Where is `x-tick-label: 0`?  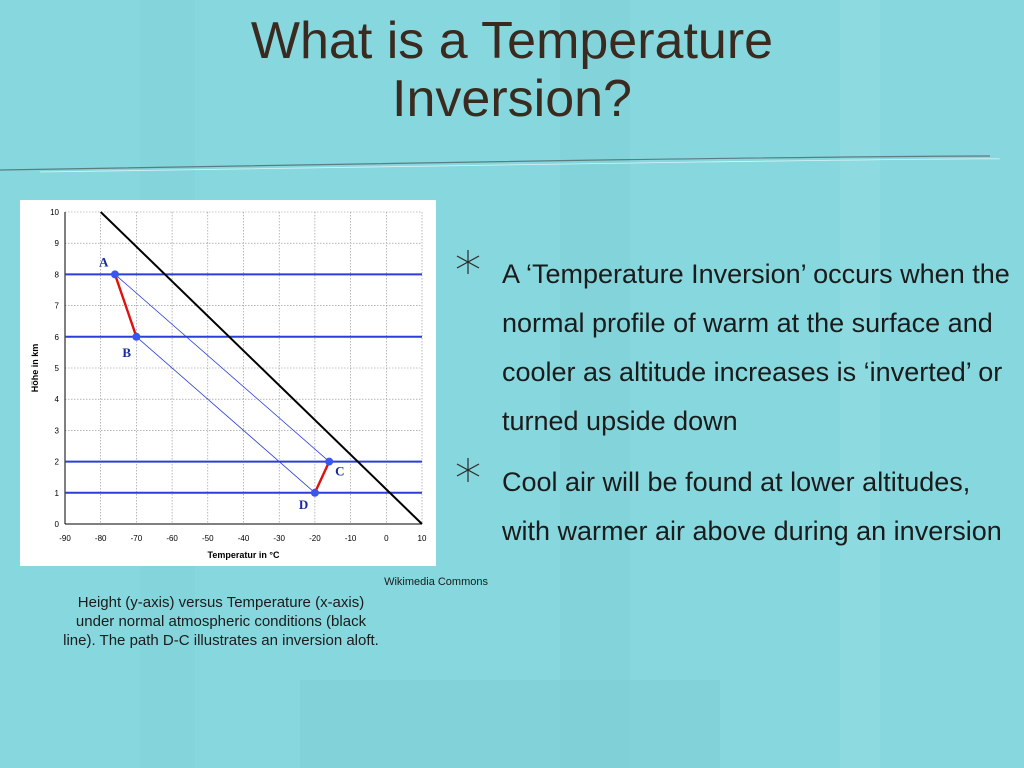
x-tick-label: 0 is located at coordinates (386, 538).